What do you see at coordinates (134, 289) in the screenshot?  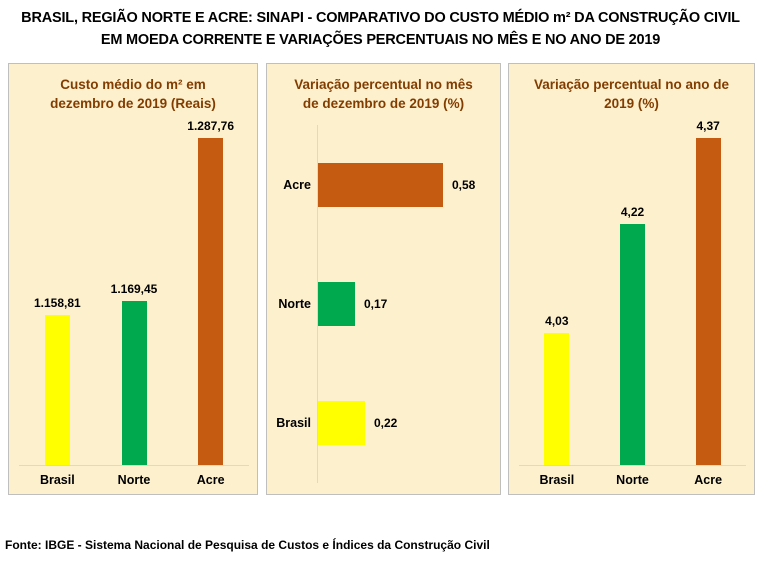 I see `value-label-norte: 1.169,45` at bounding box center [134, 289].